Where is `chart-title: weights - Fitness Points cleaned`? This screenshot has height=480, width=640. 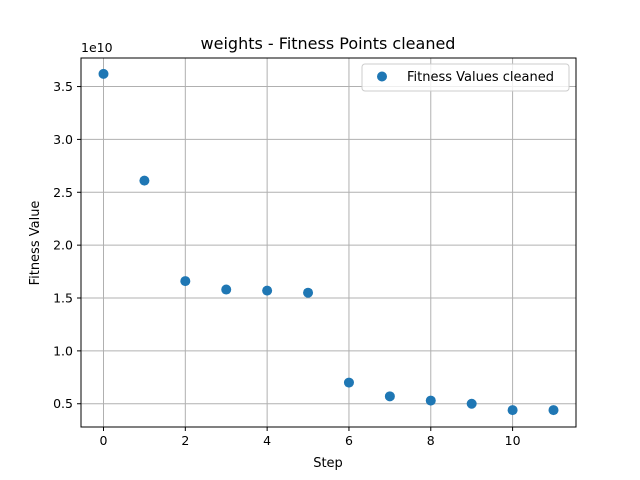
chart-title: weights - Fitness Points cleaned is located at coordinates (328, 43).